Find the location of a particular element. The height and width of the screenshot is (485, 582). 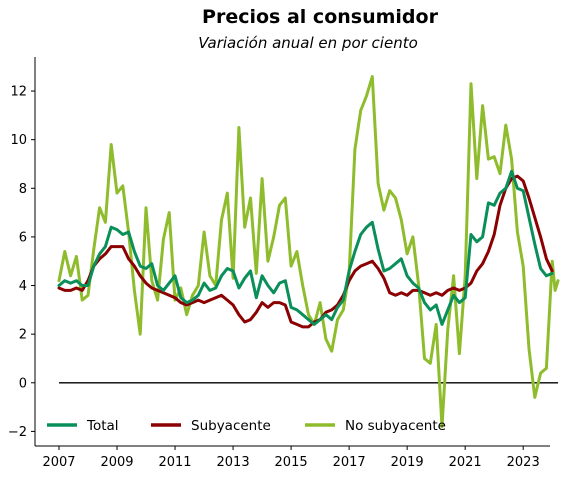

chart-subtitle: Variación anual en por ciento is located at coordinates (308, 43).